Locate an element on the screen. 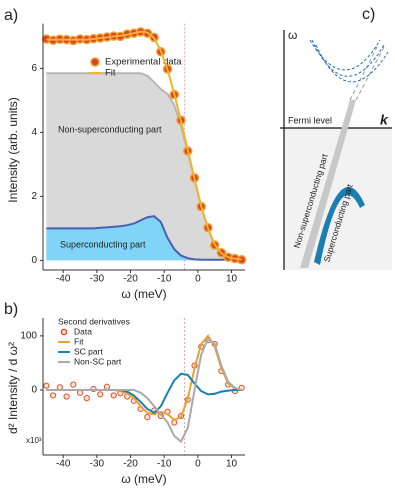  area-label: Non-superconducting part is located at coordinates (110, 129).